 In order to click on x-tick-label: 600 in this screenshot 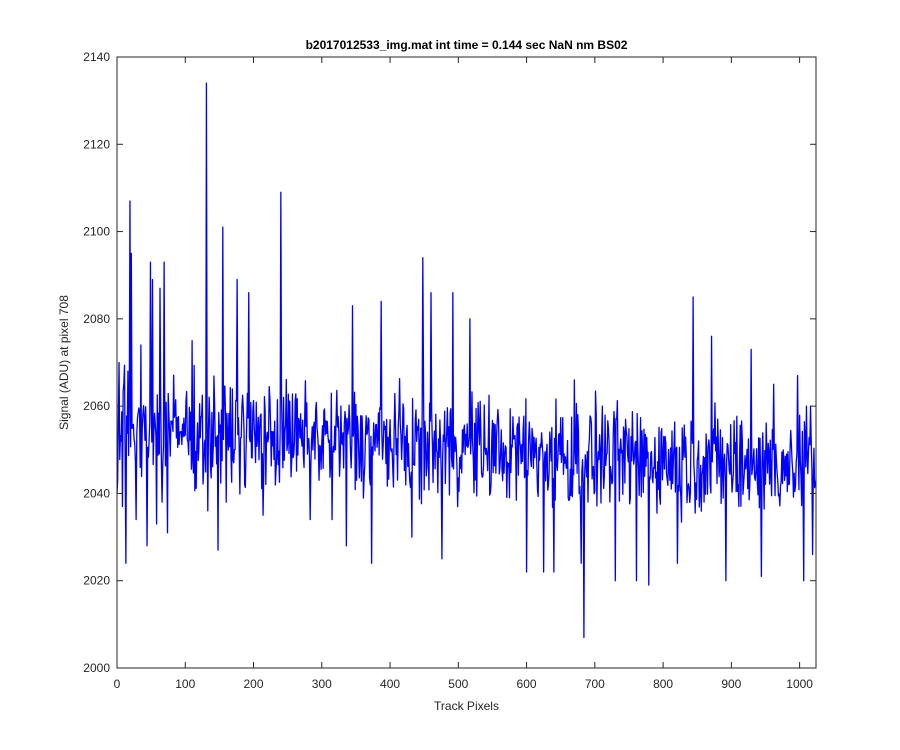, I will do `click(527, 684)`.